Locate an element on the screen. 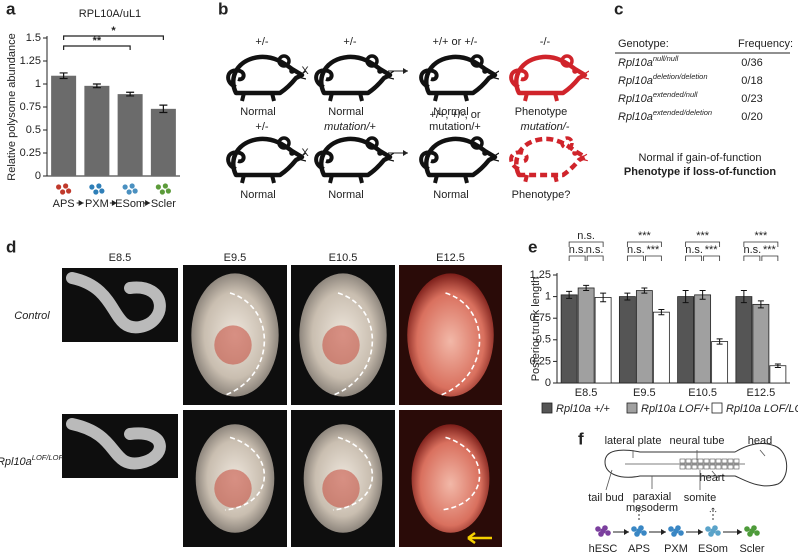  y-tick-label: 0.5 is located at coordinates (543, 340).